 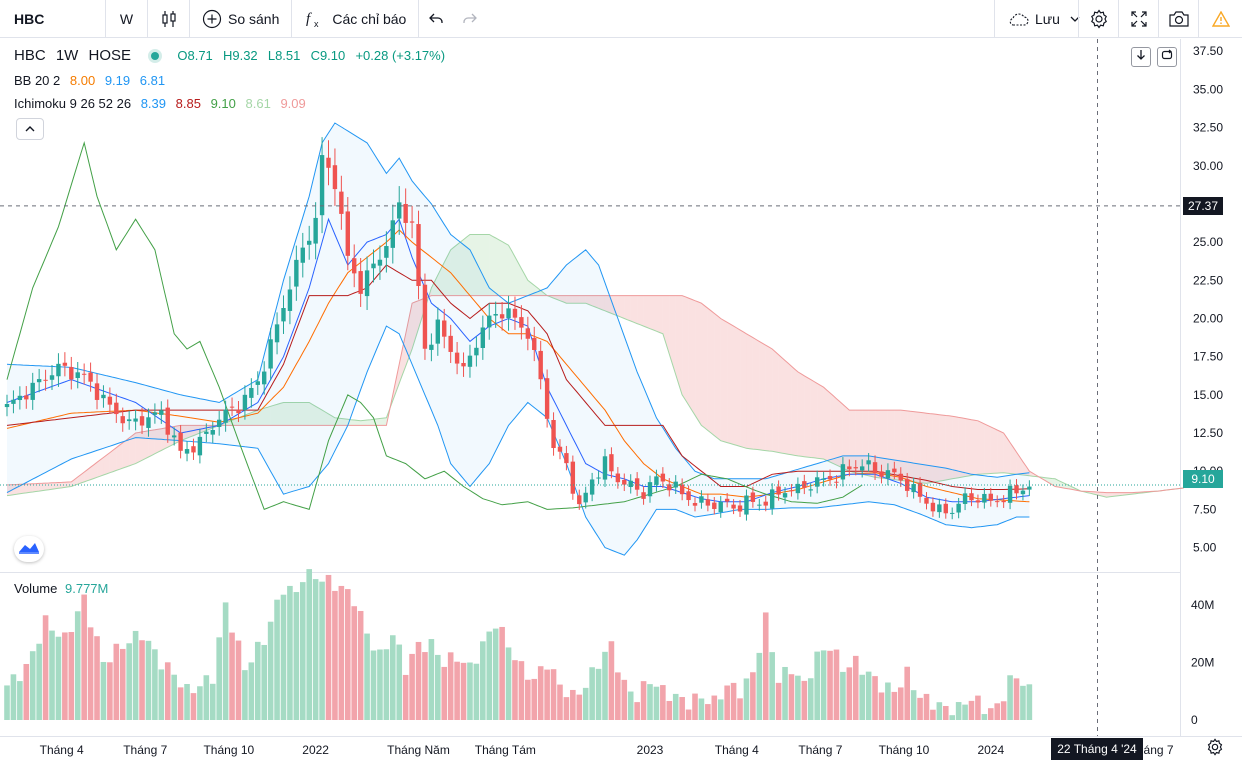 What do you see at coordinates (61, 588) in the screenshot?
I see `volume-legend: Volume 9.777M` at bounding box center [61, 588].